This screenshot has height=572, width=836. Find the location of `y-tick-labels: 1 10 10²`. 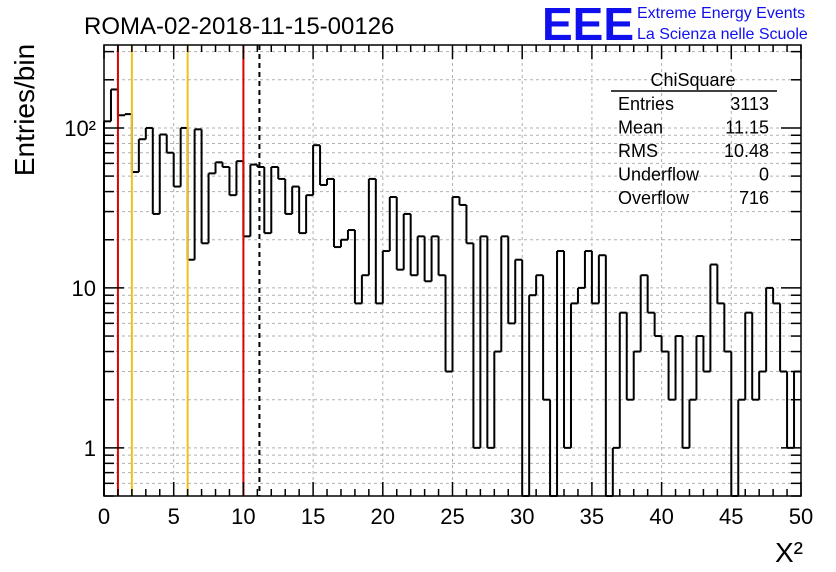

y-tick-labels: 1 10 10² is located at coordinates (80, 288).